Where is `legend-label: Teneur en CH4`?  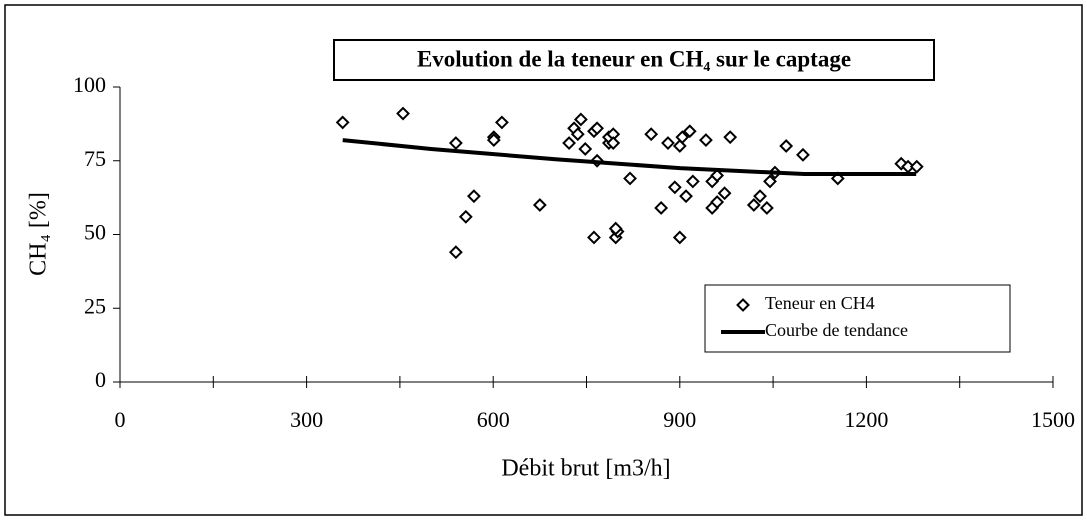
legend-label: Teneur en CH4 is located at coordinates (820, 303).